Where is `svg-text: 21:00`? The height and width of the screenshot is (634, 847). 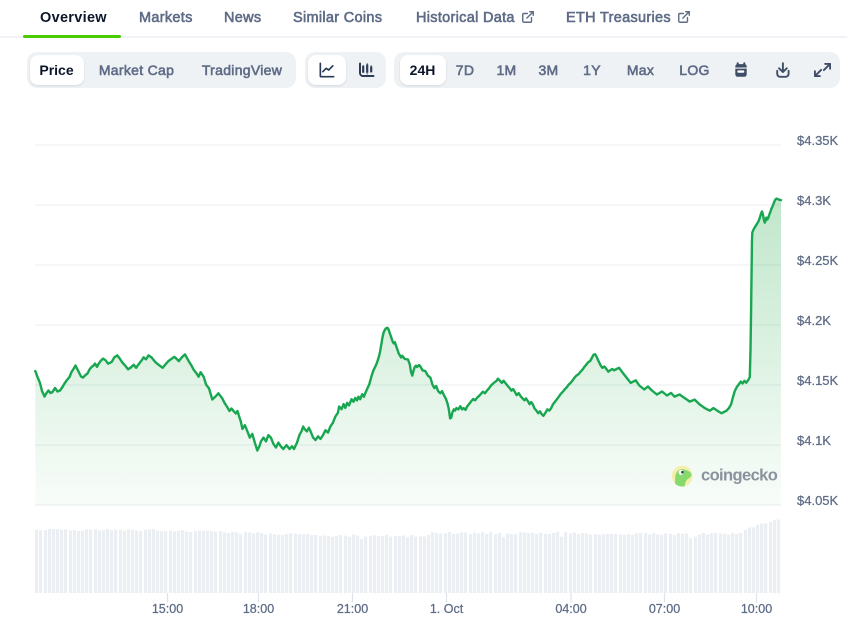 svg-text: 21:00 is located at coordinates (352, 609).